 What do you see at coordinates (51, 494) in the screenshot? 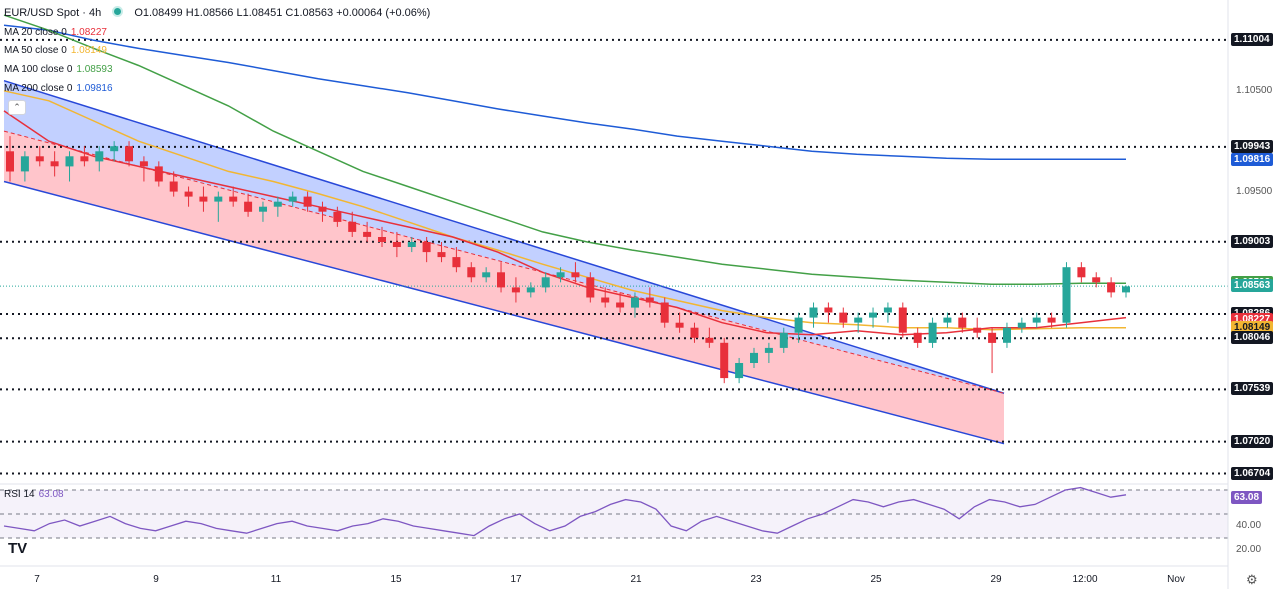
I see `rsi-value: 63.08` at bounding box center [51, 494].